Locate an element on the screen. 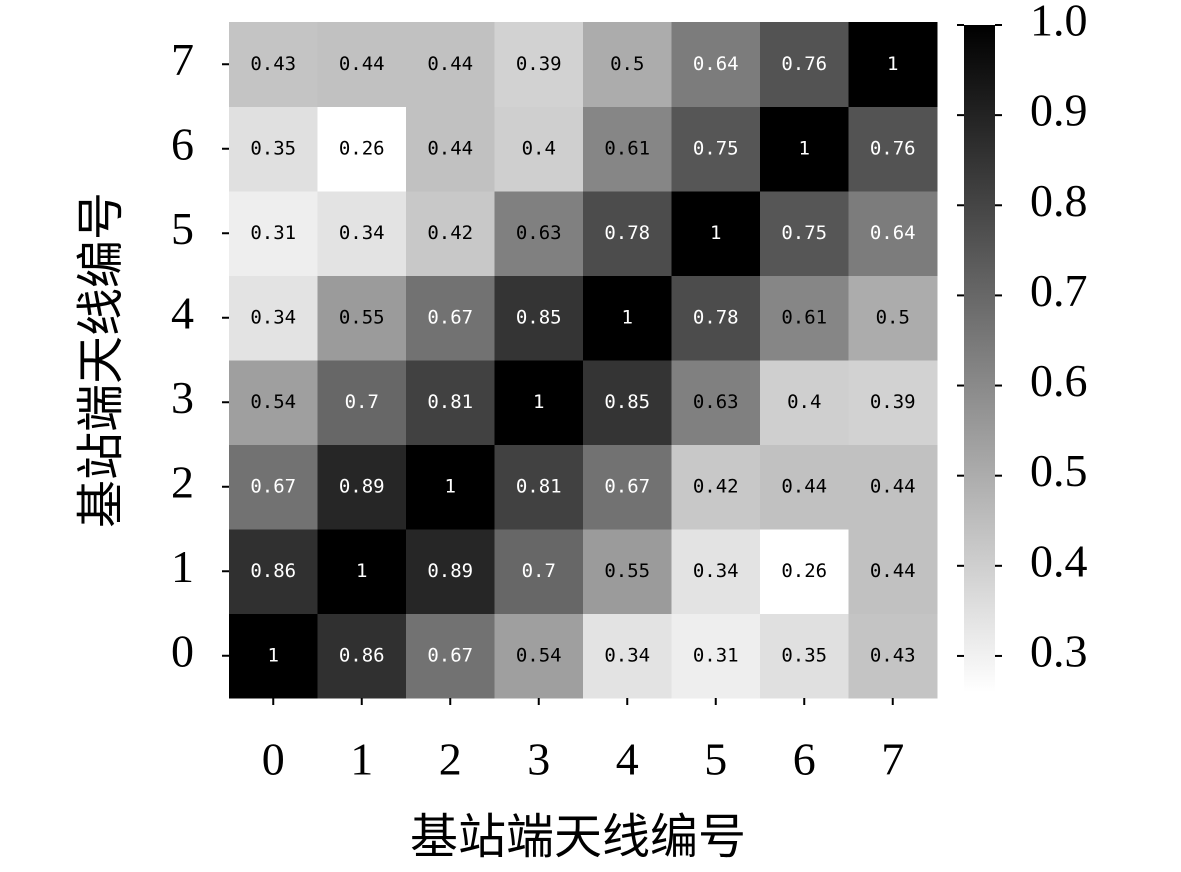  cell-label: 0.78 is located at coordinates (716, 317).